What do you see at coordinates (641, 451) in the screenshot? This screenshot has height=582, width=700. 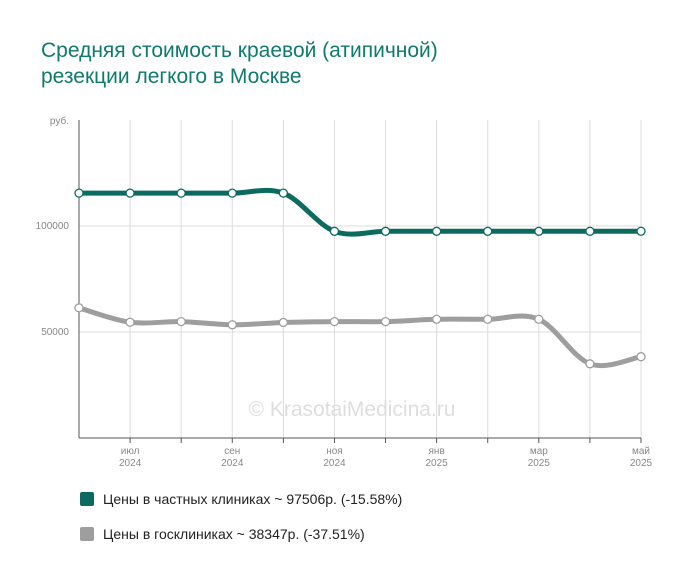 I see `x-tick-label-month: май` at bounding box center [641, 451].